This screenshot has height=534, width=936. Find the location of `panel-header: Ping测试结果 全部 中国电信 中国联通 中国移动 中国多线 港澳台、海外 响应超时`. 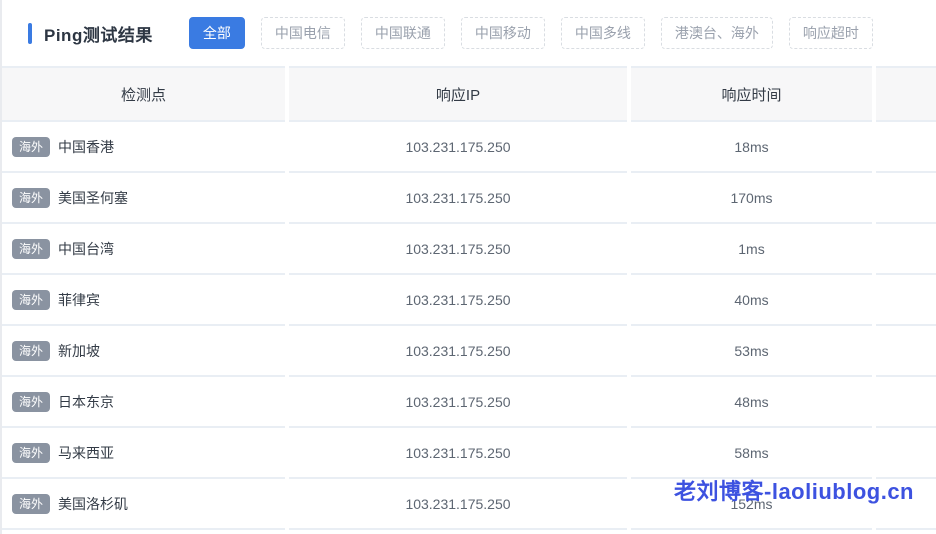

panel-header: Ping测试结果 全部 中国电信 中国联通 中国移动 中国多线 港澳台、海外 响应超时 is located at coordinates (469, 33).